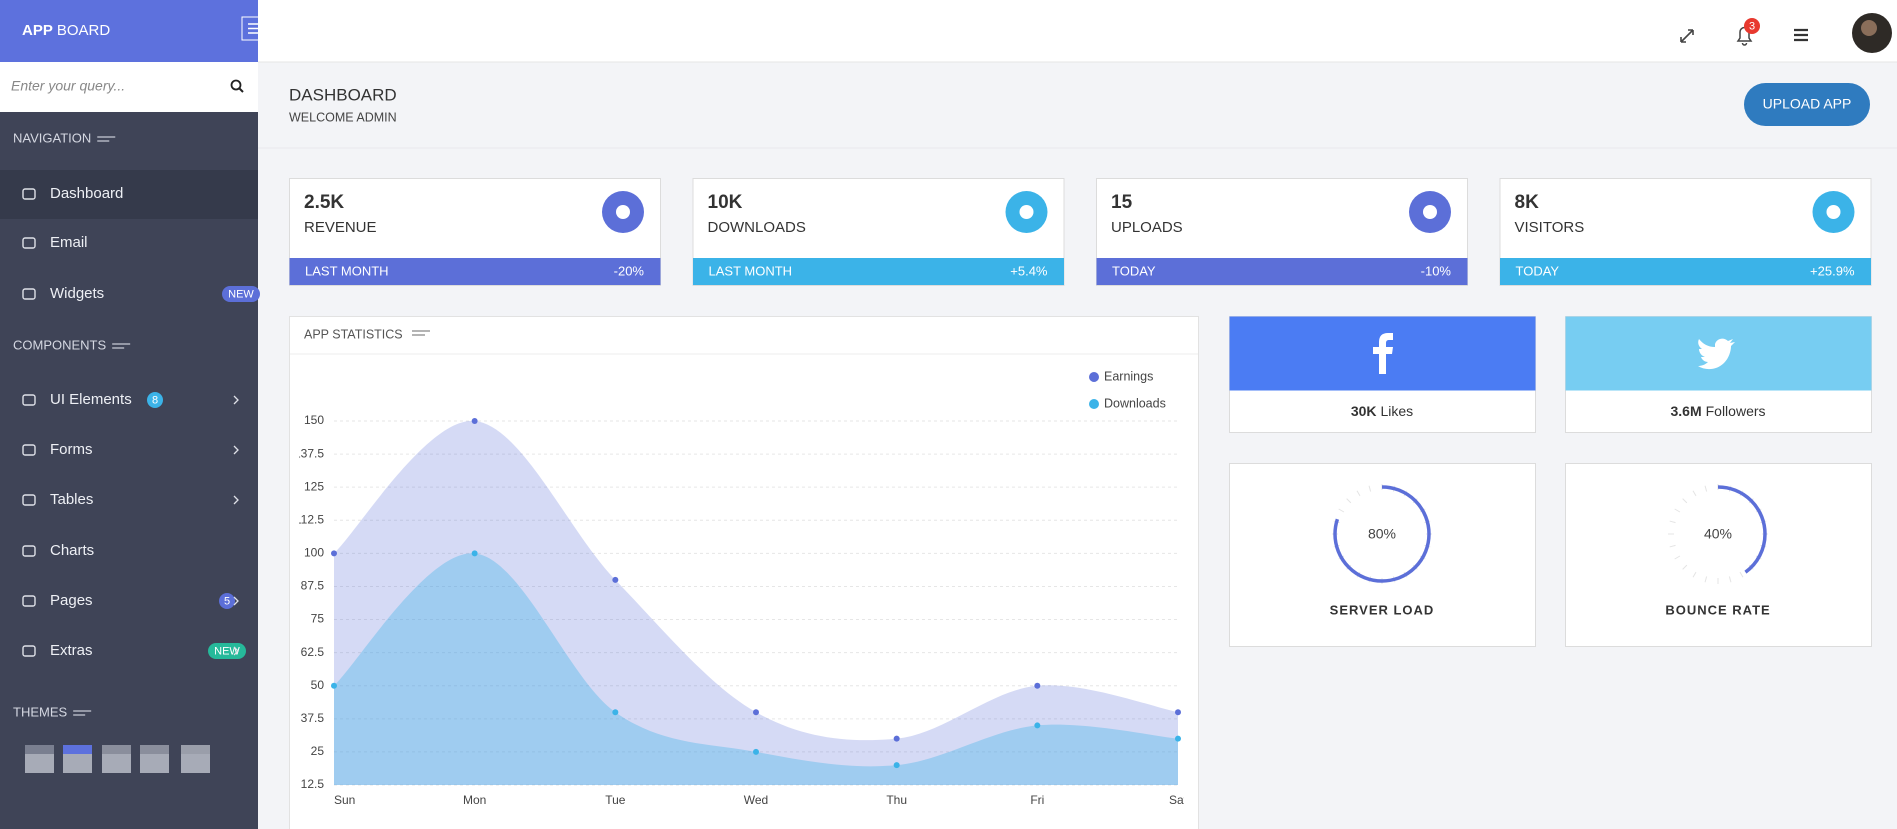 The width and height of the screenshot is (1897, 829). What do you see at coordinates (615, 800) in the screenshot?
I see `x-tick-label: Tue` at bounding box center [615, 800].